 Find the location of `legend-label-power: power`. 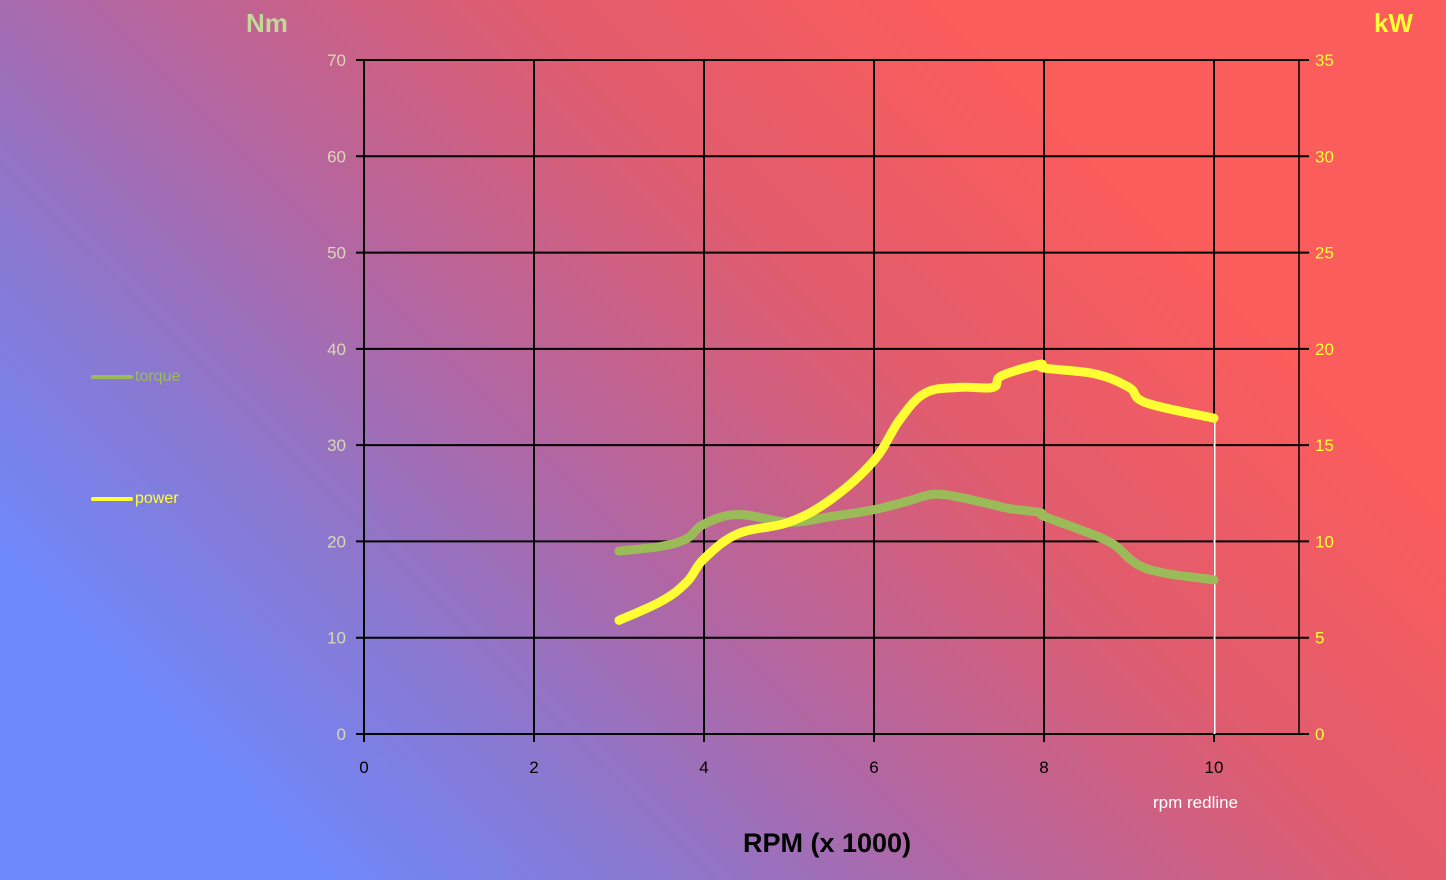

legend-label-power: power is located at coordinates (157, 498).